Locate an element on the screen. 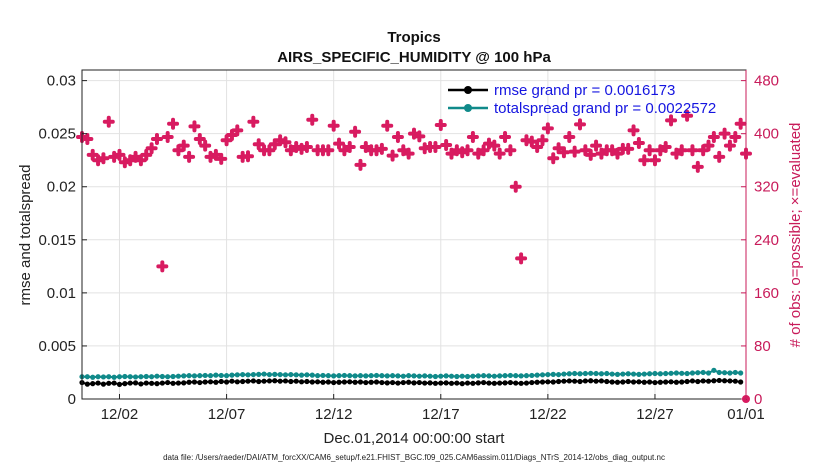 The height and width of the screenshot is (470, 830). y-tick-label-right: 0 is located at coordinates (758, 399).